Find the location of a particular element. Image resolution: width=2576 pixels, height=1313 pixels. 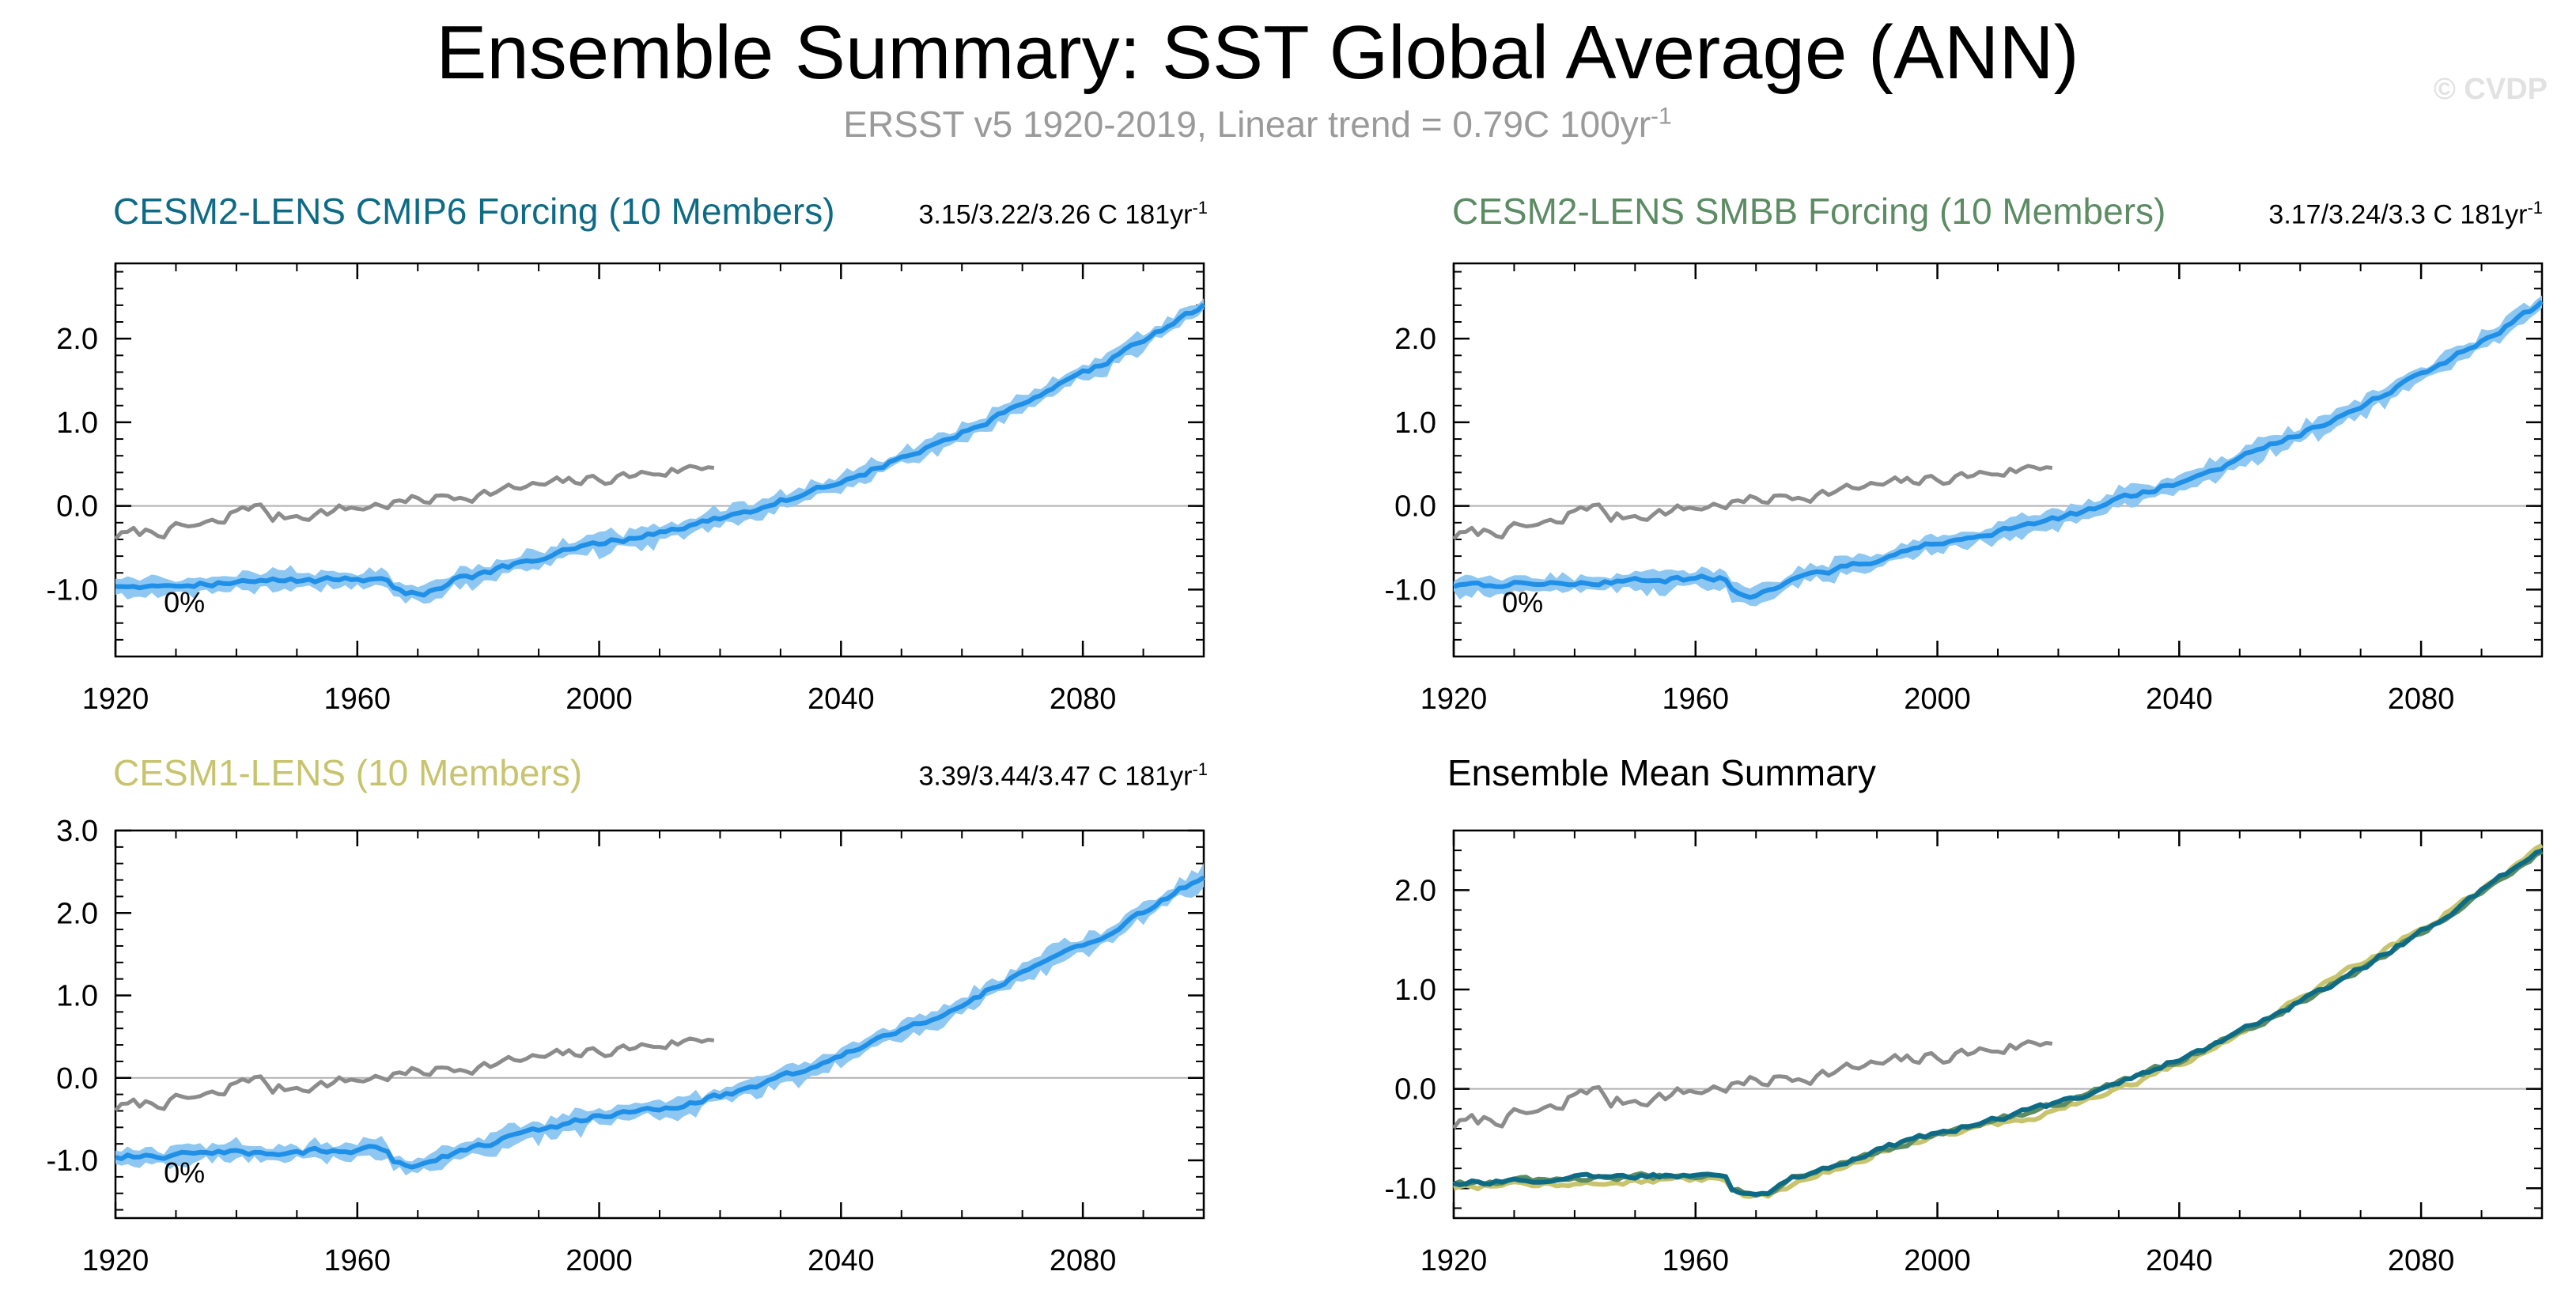

subtitle-superscript: -1 is located at coordinates (1662, 116).